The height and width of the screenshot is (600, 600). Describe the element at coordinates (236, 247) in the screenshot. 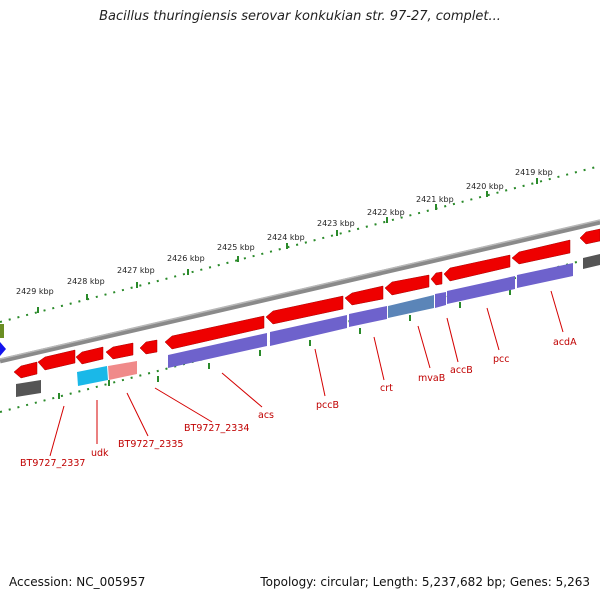

I see `kbp-label: 2425 kbp` at that location.